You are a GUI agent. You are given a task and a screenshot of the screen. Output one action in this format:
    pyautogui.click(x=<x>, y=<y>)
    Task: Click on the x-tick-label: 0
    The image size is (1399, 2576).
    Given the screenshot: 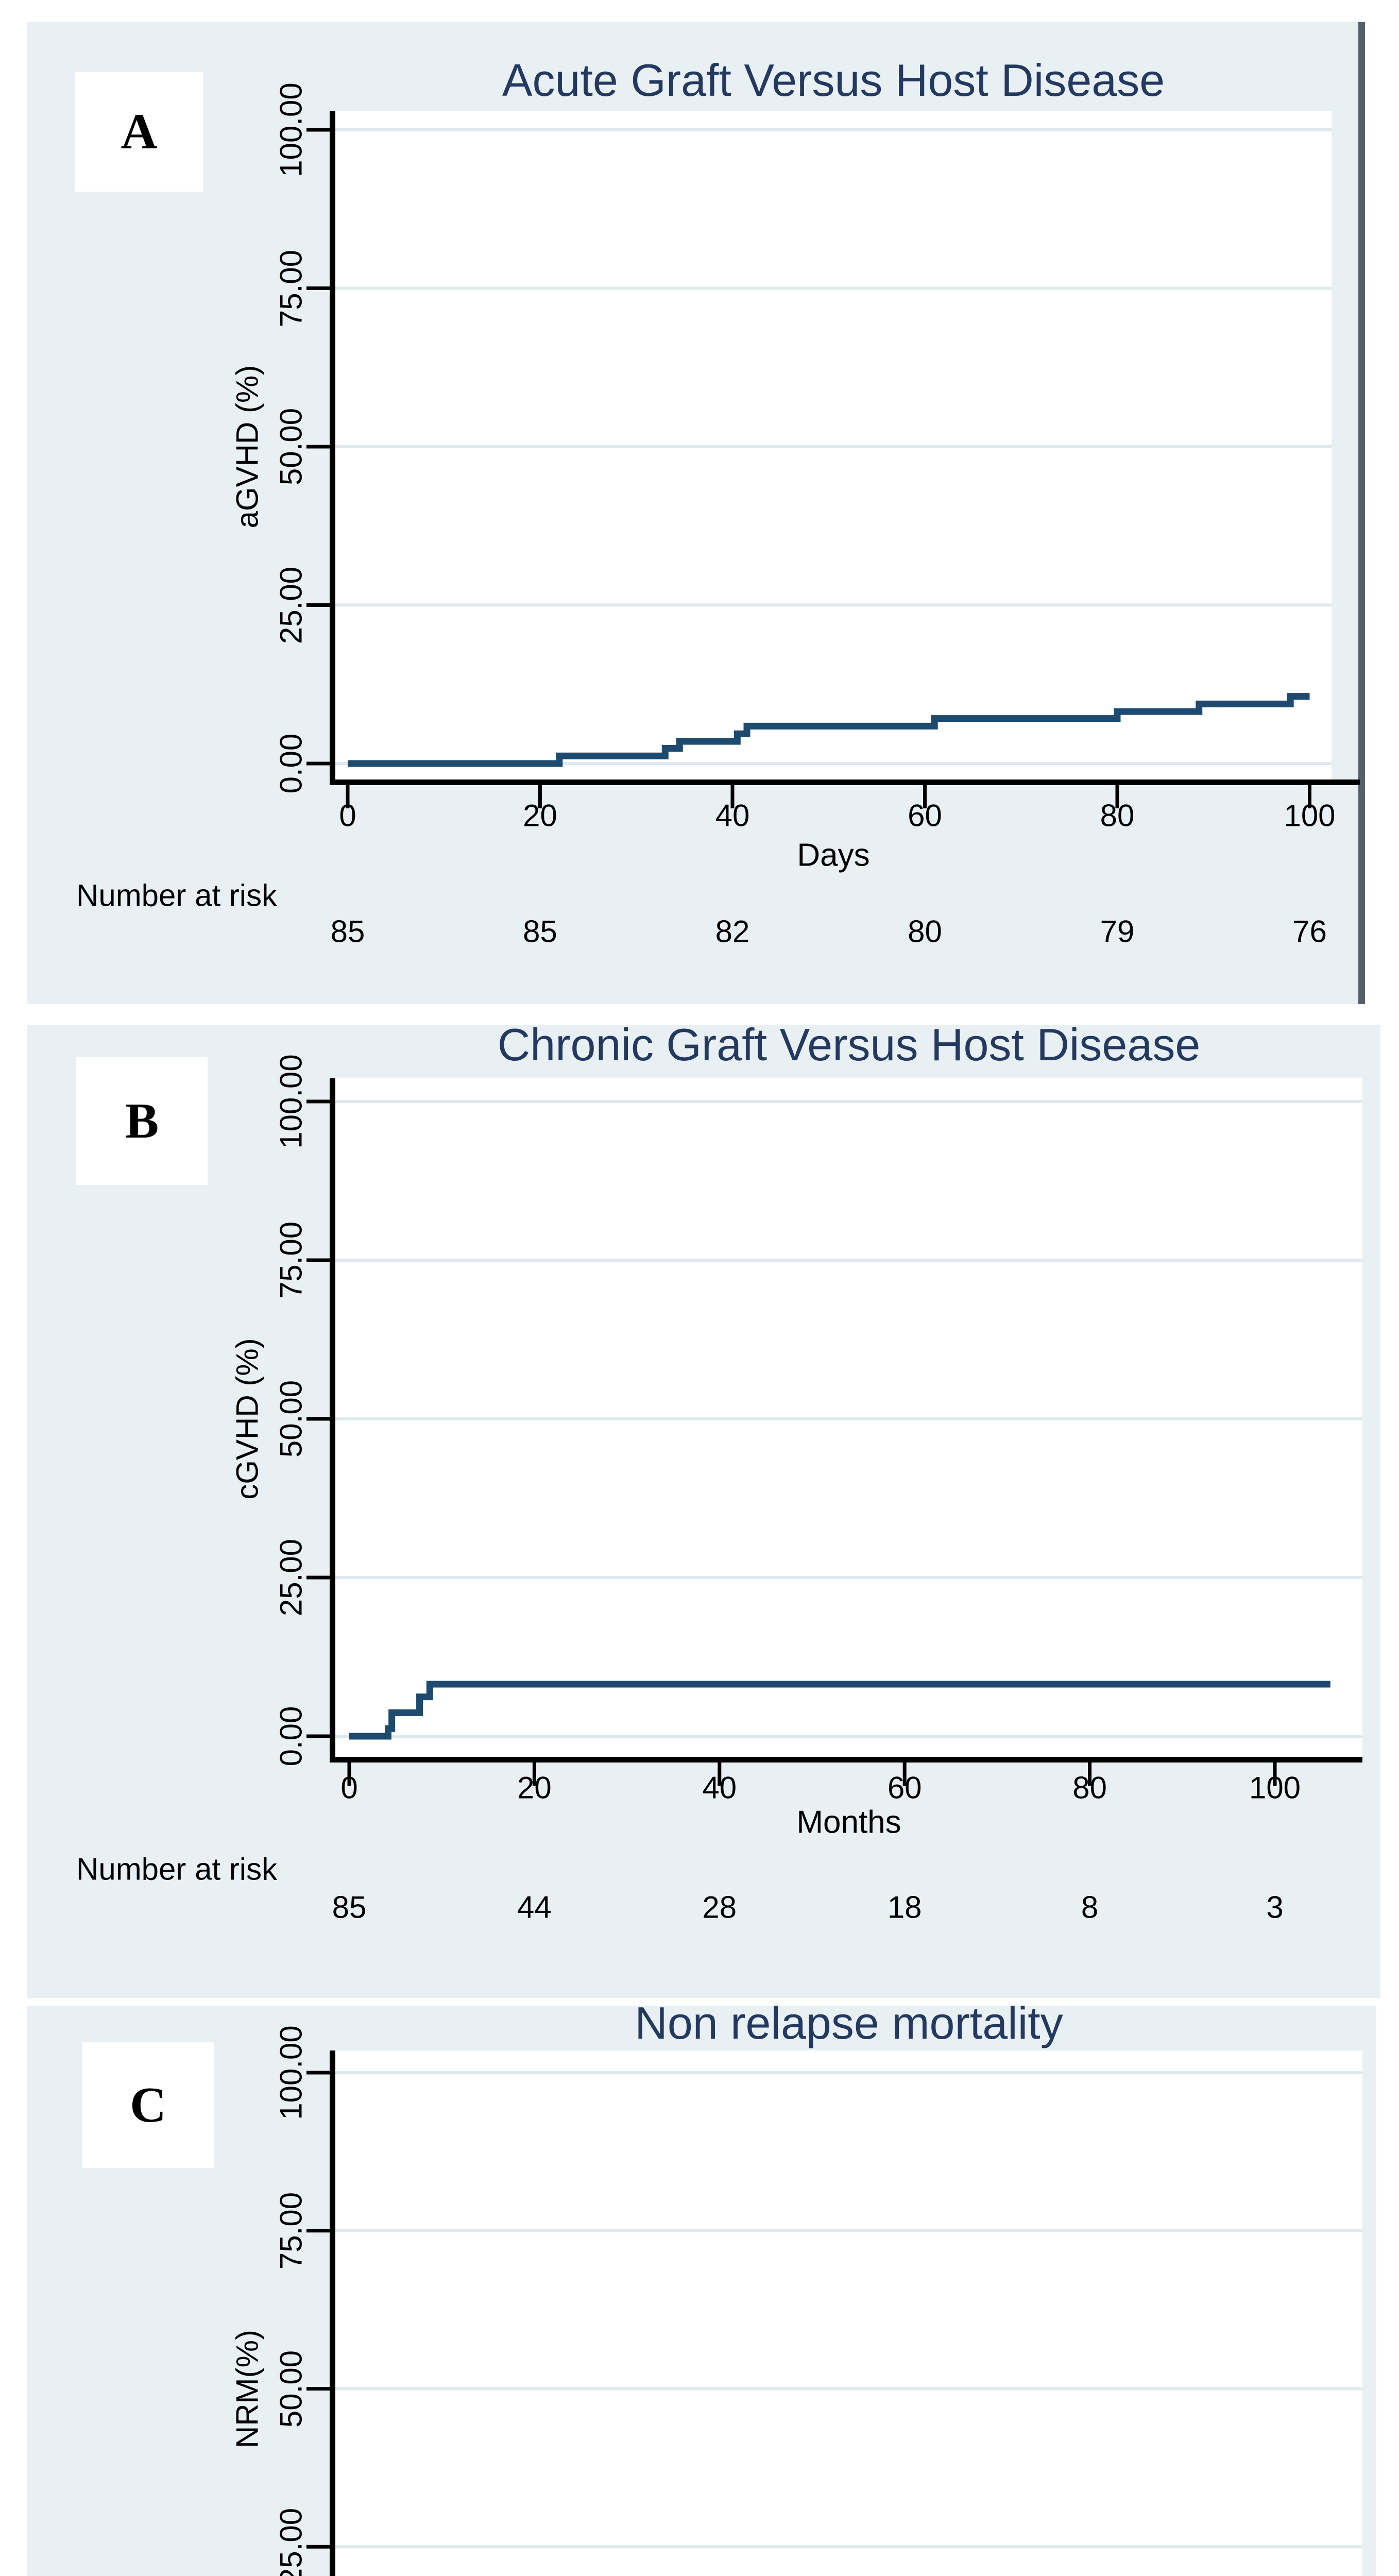 What is the action you would take?
    pyautogui.click(x=349, y=1787)
    